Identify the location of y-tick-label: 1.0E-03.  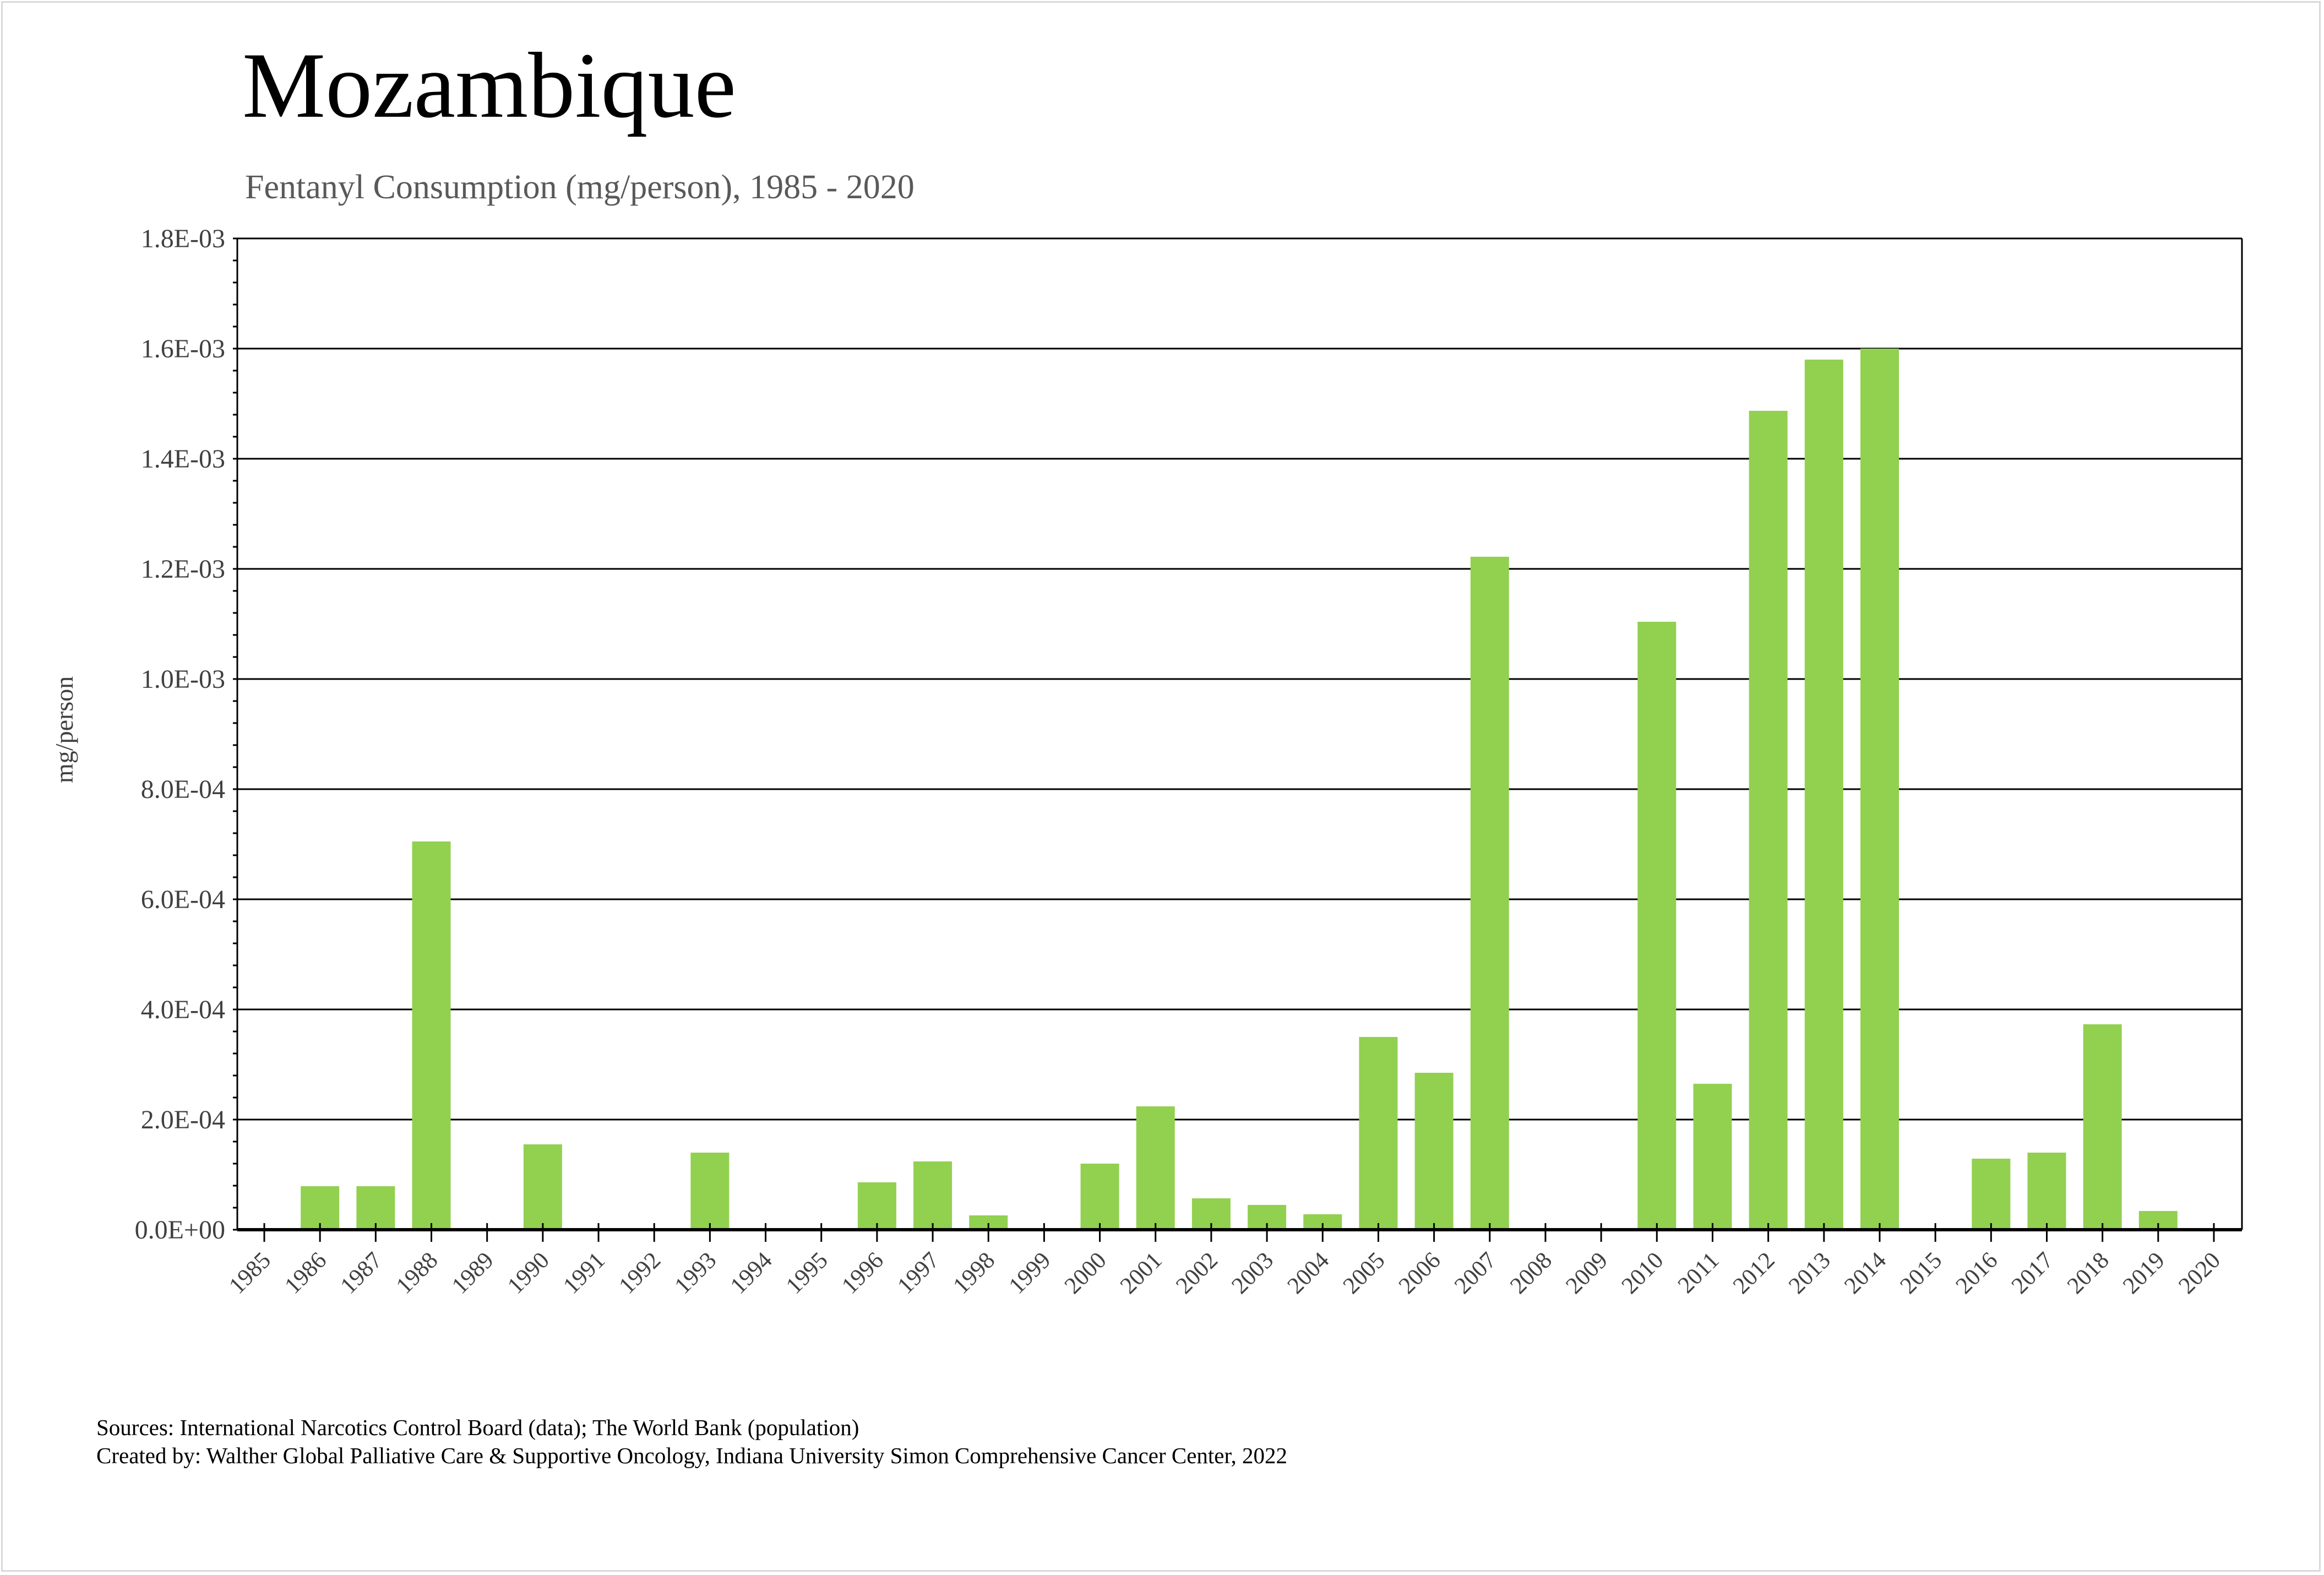
(183, 680).